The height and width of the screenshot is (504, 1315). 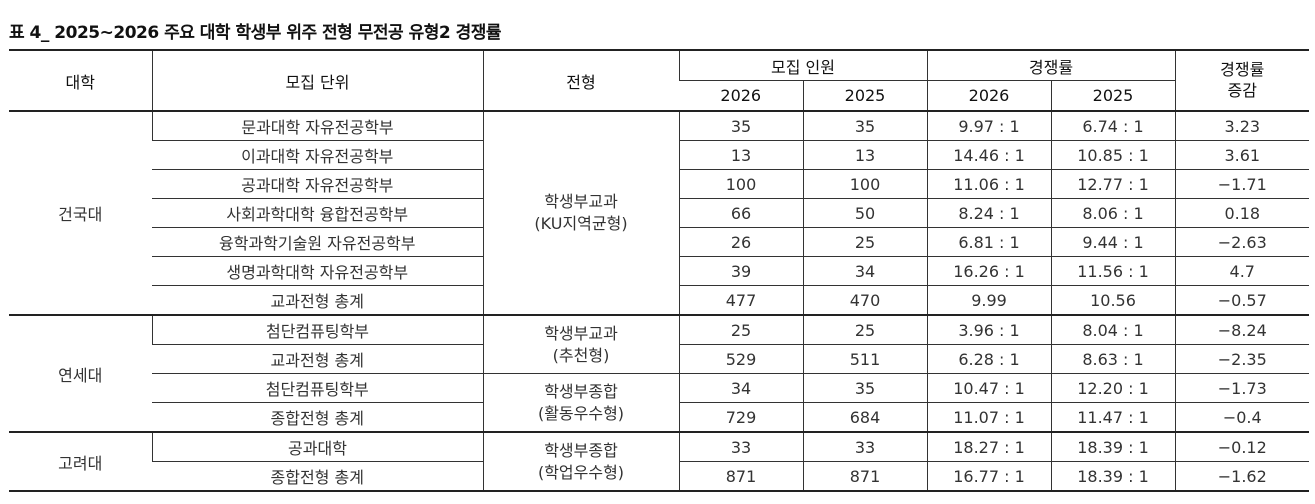 I want to click on table-row: 종합전형 총계 729 684 11.07 : 1 11.47 : 1 −0.4, so click(x=659, y=417).